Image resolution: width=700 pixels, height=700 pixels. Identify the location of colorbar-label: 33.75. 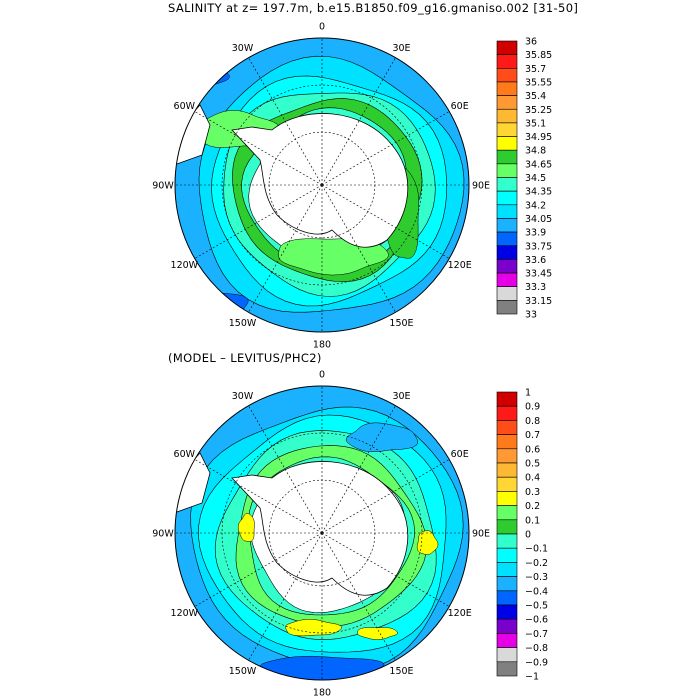
(538, 246).